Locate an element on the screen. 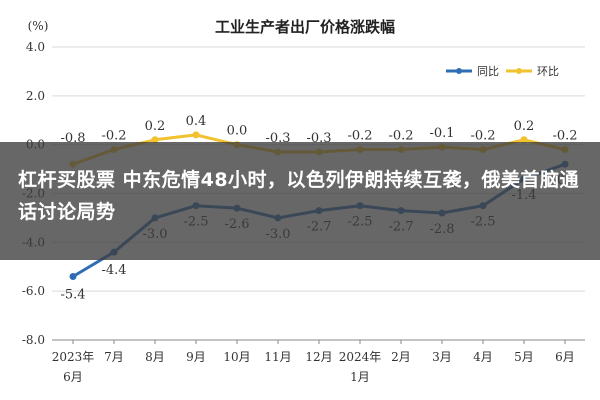 This screenshot has width=600, height=400. chart-legend: 同比 环比 is located at coordinates (502, 71).